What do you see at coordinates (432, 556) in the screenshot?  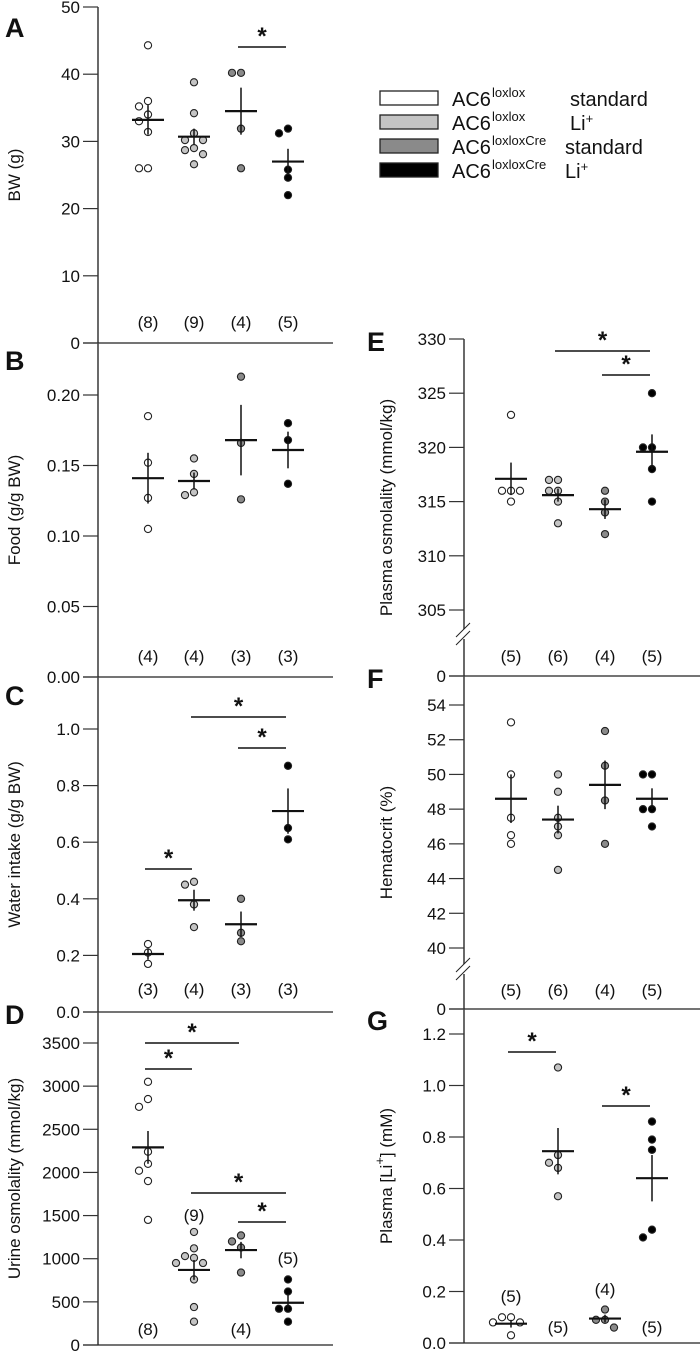 I see `y-tick-label: 310` at bounding box center [432, 556].